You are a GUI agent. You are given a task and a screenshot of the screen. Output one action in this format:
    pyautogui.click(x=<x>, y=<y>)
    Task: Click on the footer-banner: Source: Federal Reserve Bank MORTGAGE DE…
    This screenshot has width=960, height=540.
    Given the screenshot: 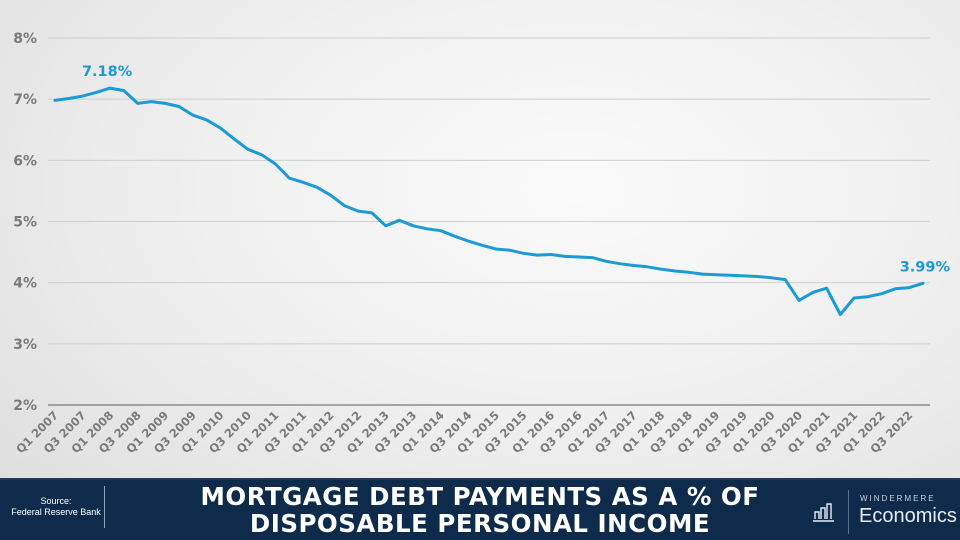 What is the action you would take?
    pyautogui.click(x=480, y=509)
    